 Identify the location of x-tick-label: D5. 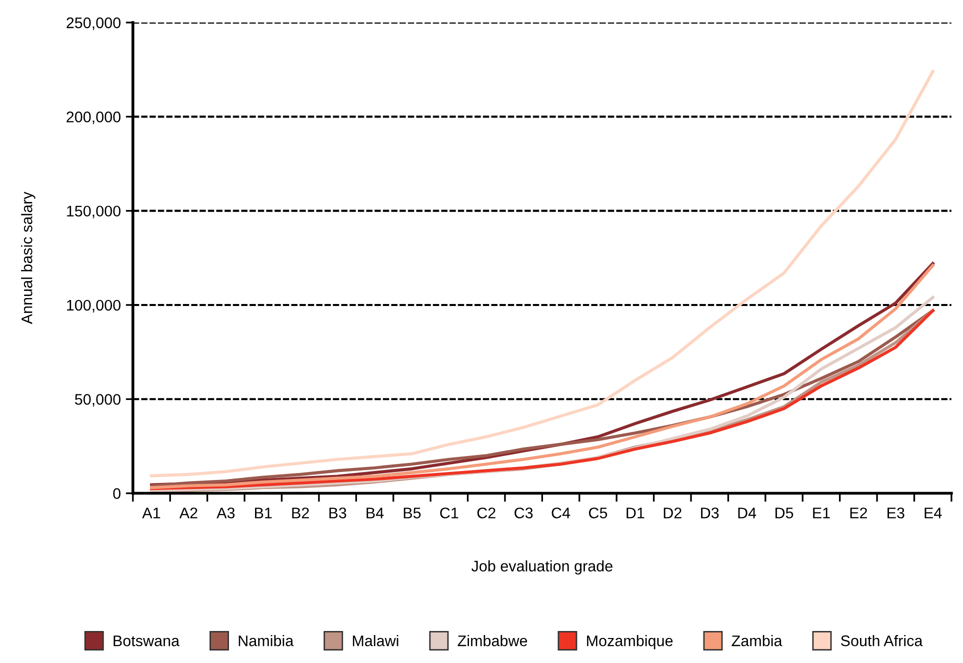
(785, 513).